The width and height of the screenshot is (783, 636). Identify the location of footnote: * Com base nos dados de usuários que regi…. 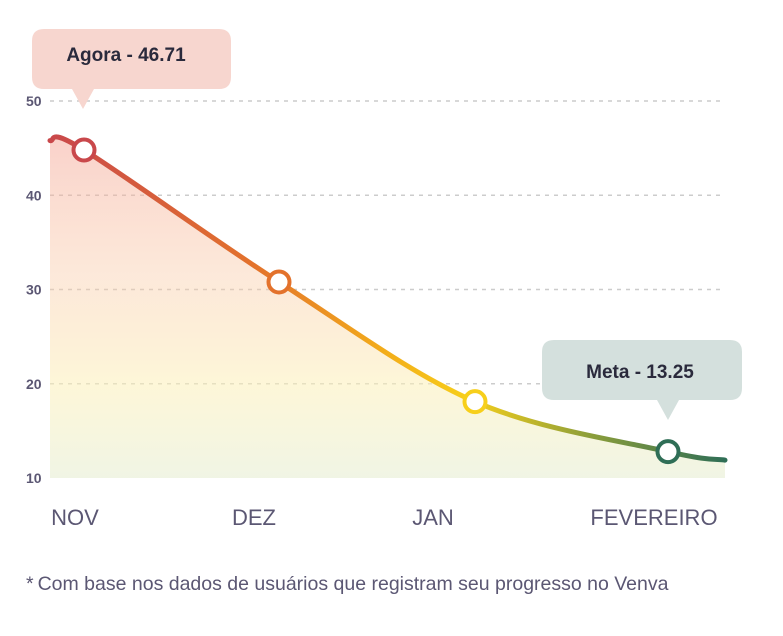
(396, 584).